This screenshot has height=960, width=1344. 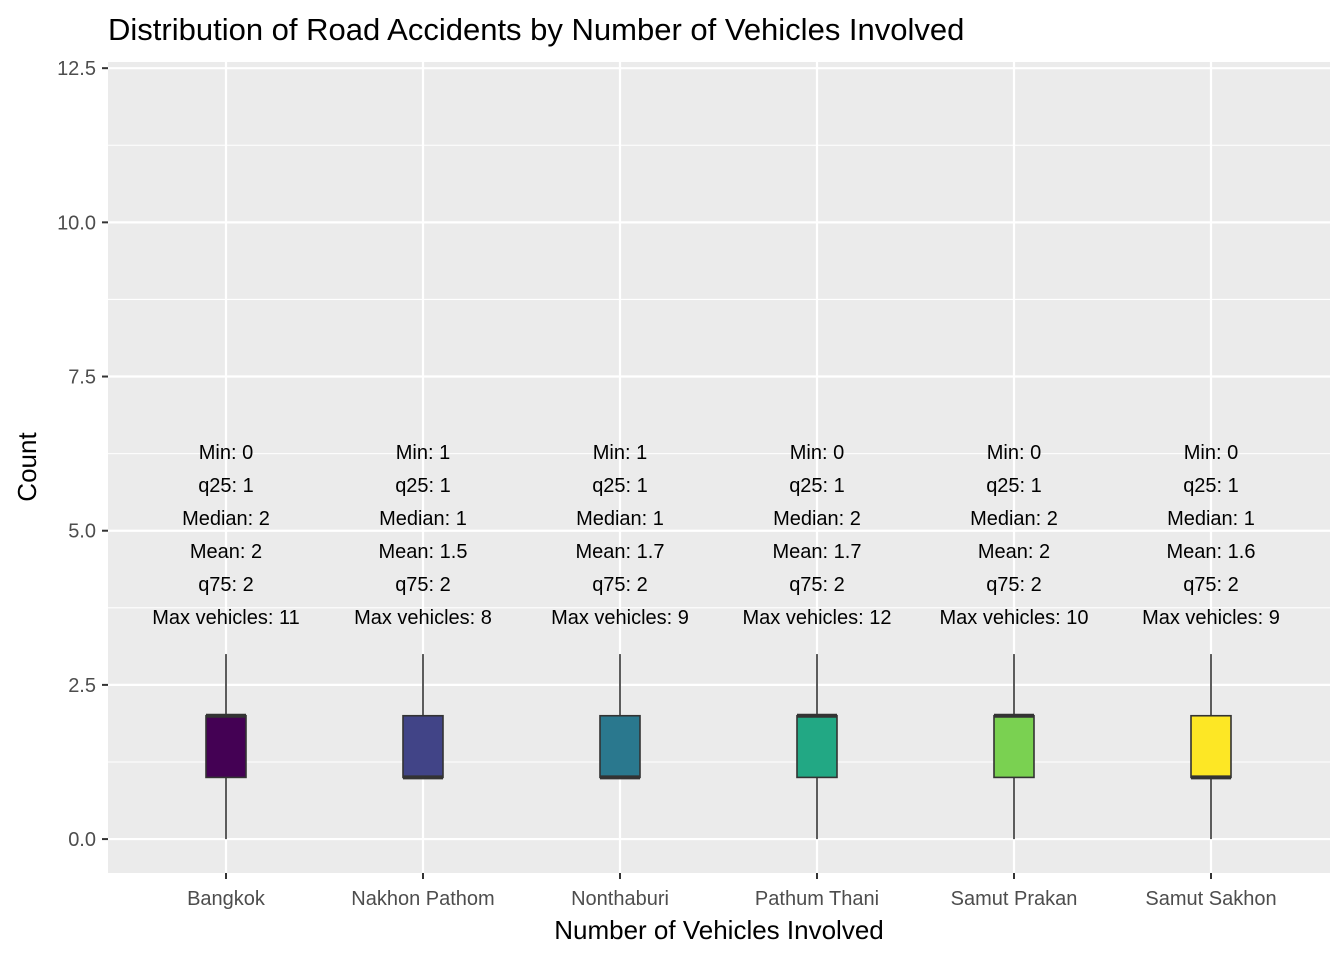 What do you see at coordinates (82, 840) in the screenshot?
I see `y-tick-label: 0.0` at bounding box center [82, 840].